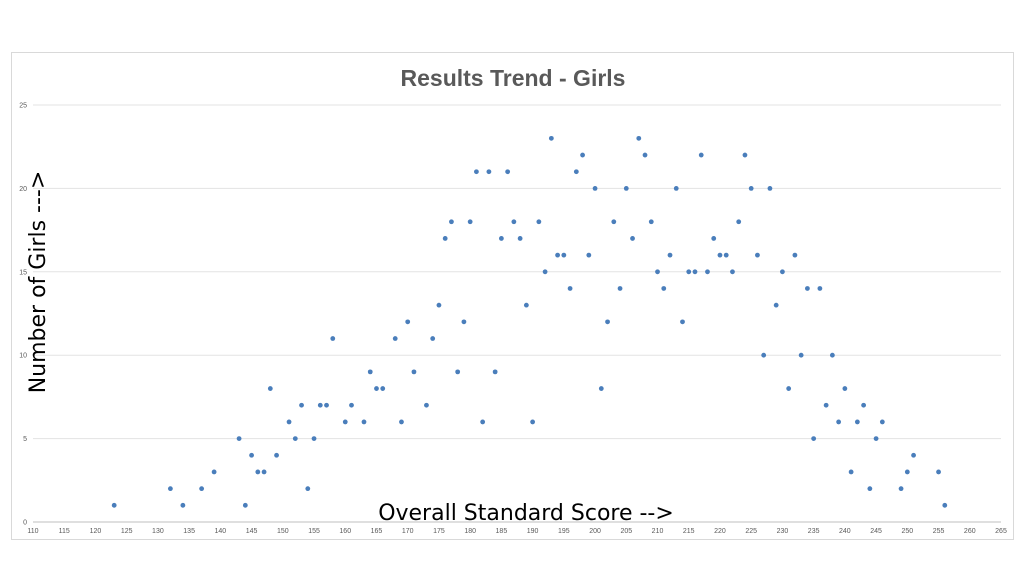 Image resolution: width=1024 pixels, height=576 pixels. Describe the element at coordinates (658, 531) in the screenshot. I see `x-tick-label: 210` at that location.